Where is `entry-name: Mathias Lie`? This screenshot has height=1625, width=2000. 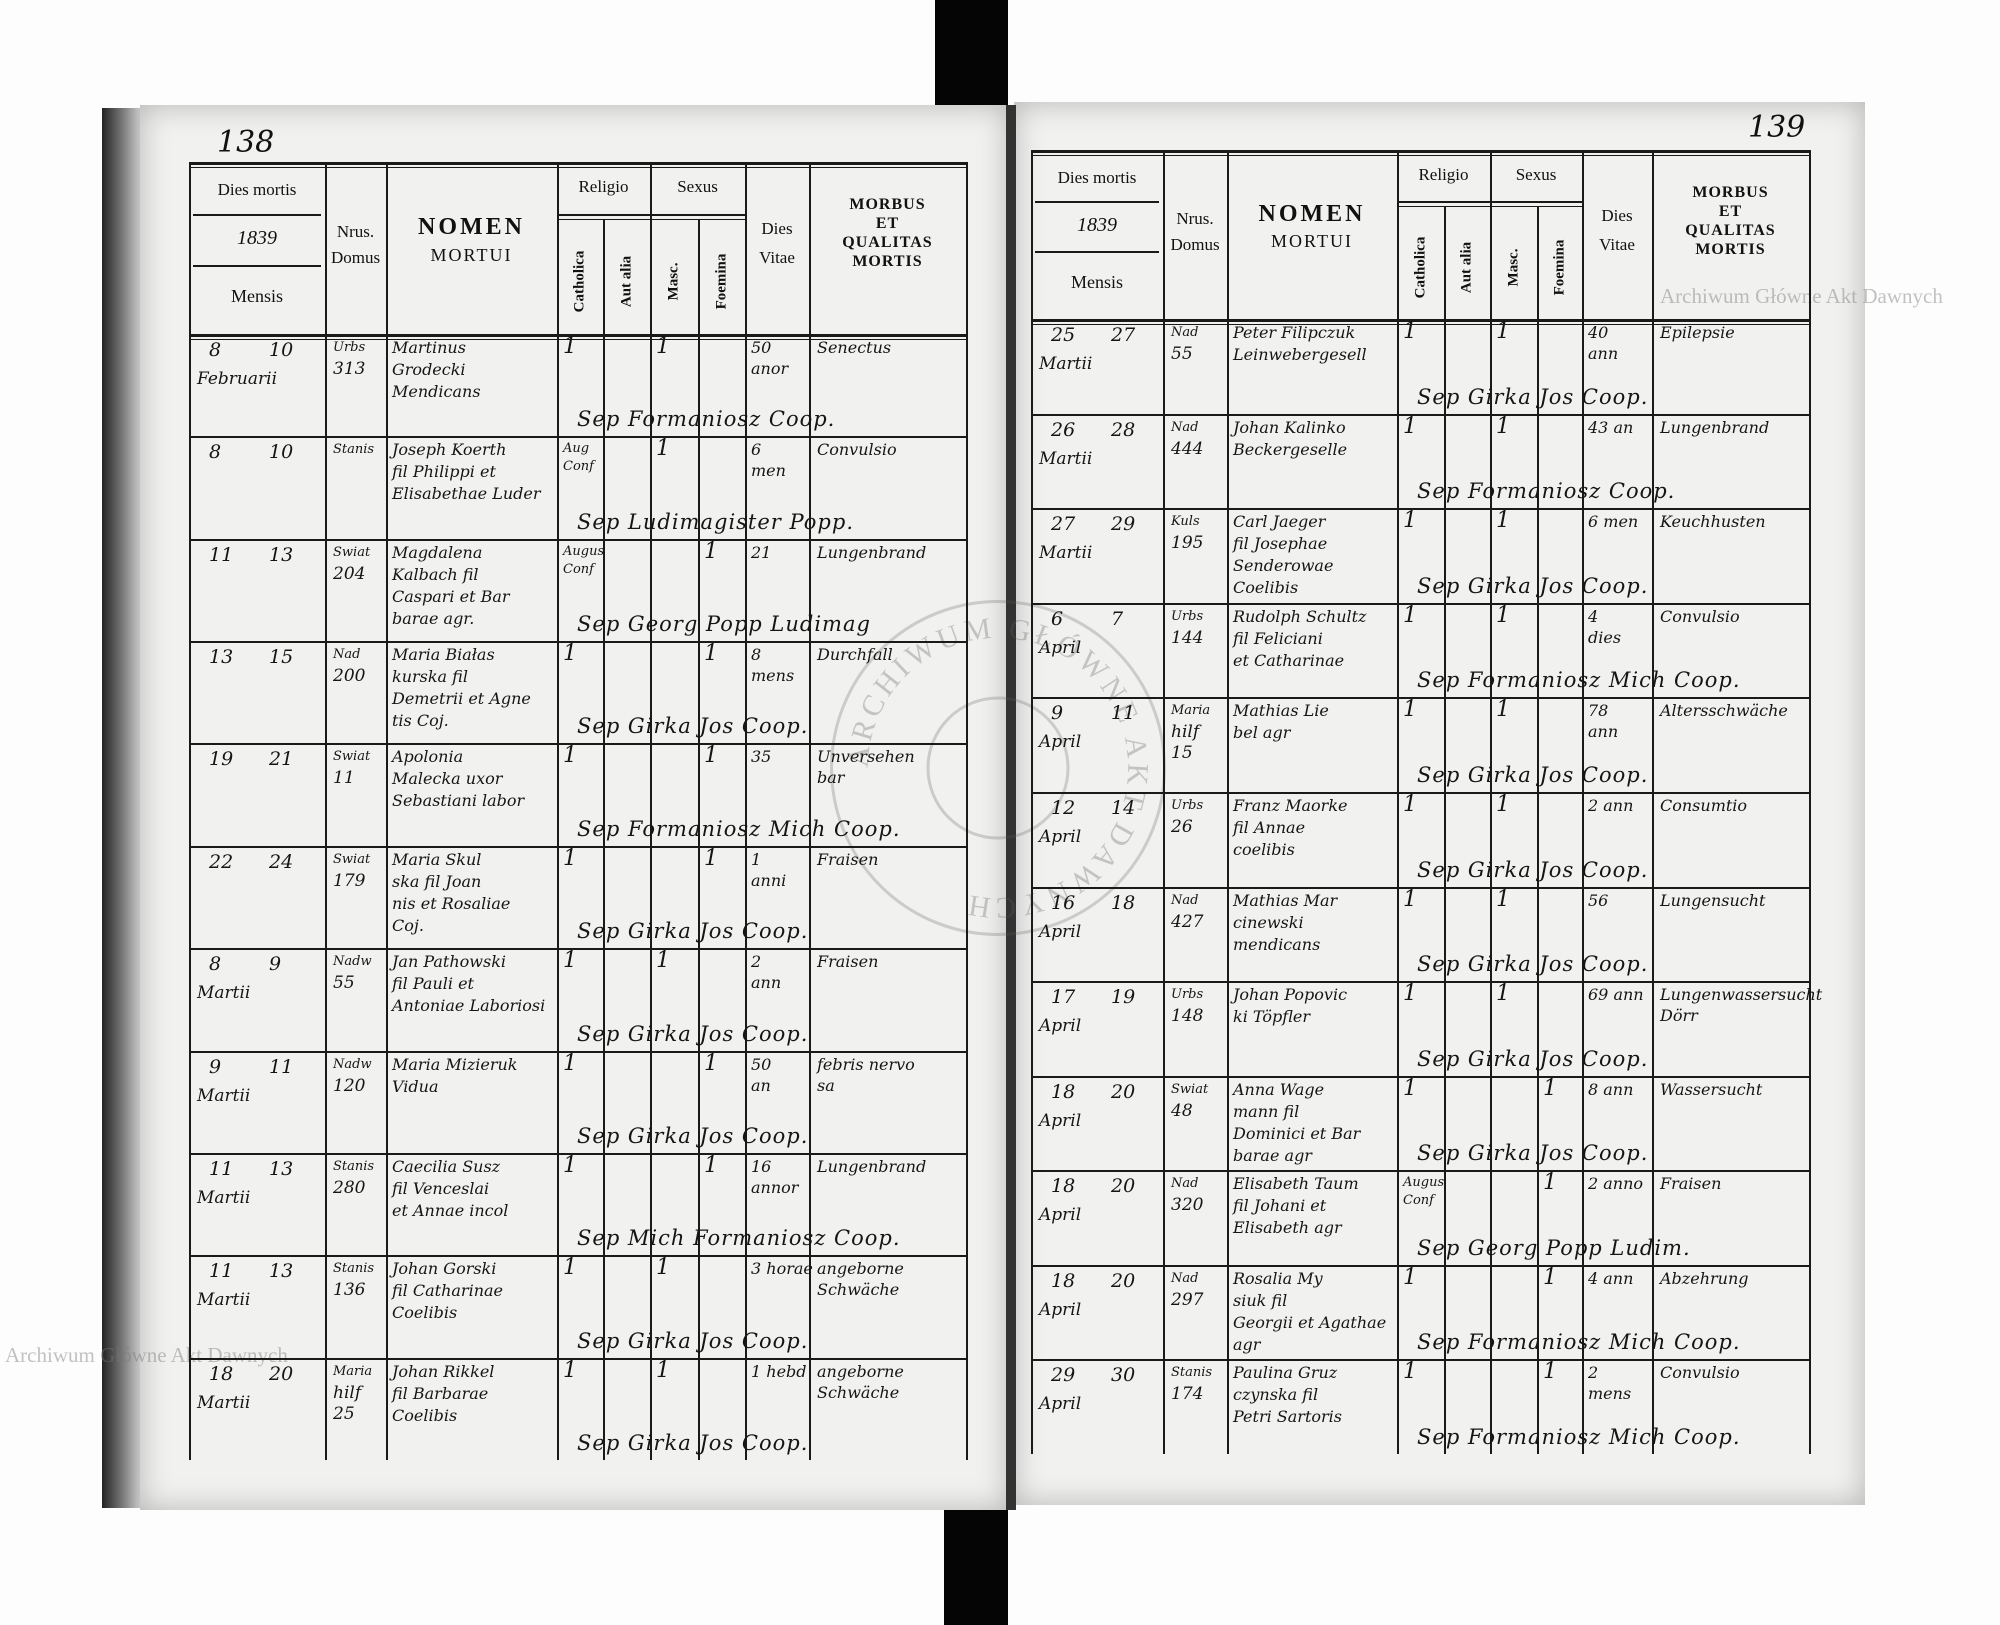
entry-name: Mathias Lie is located at coordinates (1281, 710).